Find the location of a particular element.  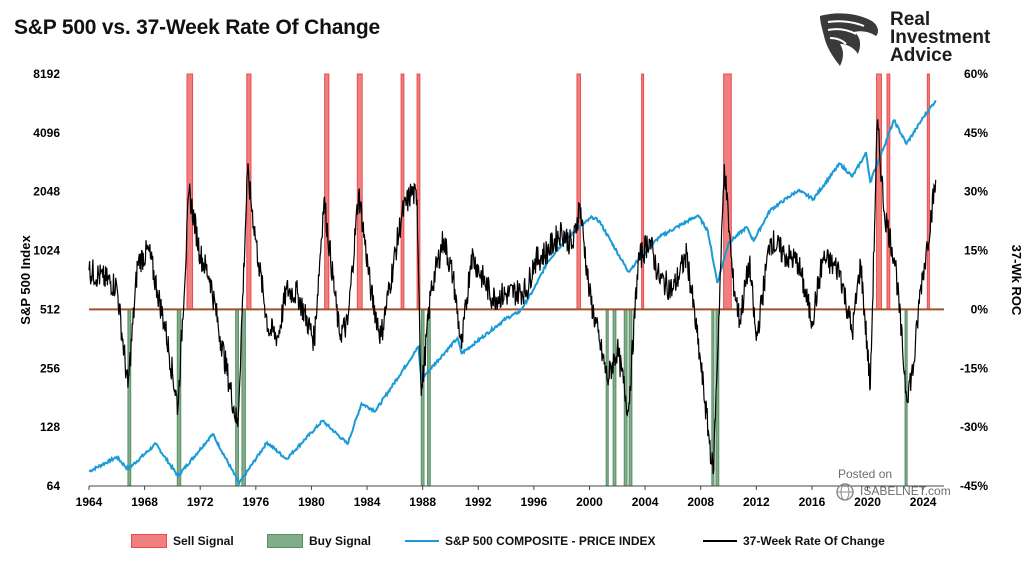

x-tick-label: 2000 is located at coordinates (589, 502).